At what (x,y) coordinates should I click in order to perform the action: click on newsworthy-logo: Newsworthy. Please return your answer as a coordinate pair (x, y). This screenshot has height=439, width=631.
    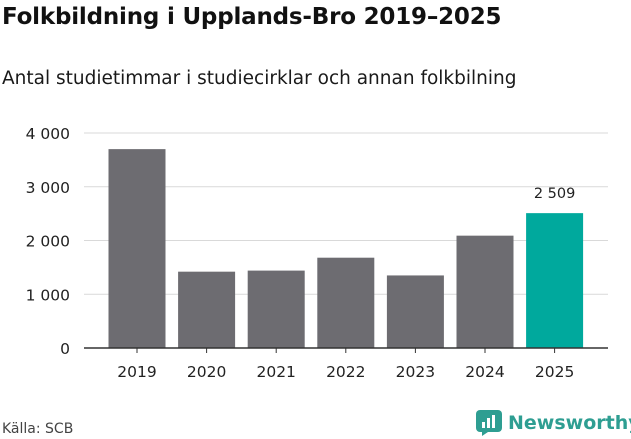
    Looking at the image, I should click on (553, 423).